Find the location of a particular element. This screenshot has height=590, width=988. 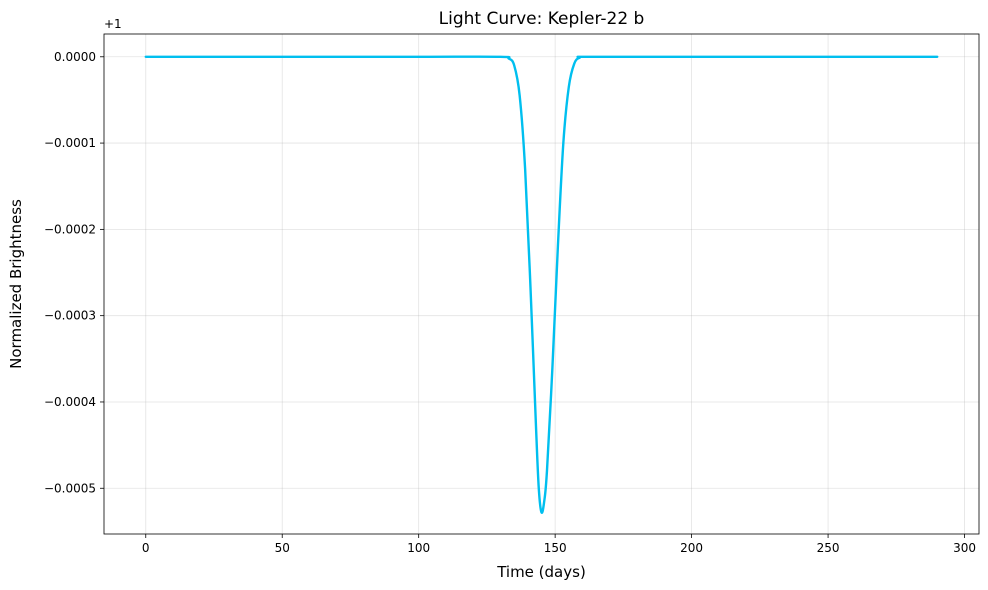

x-tick-label: 0 is located at coordinates (146, 548).